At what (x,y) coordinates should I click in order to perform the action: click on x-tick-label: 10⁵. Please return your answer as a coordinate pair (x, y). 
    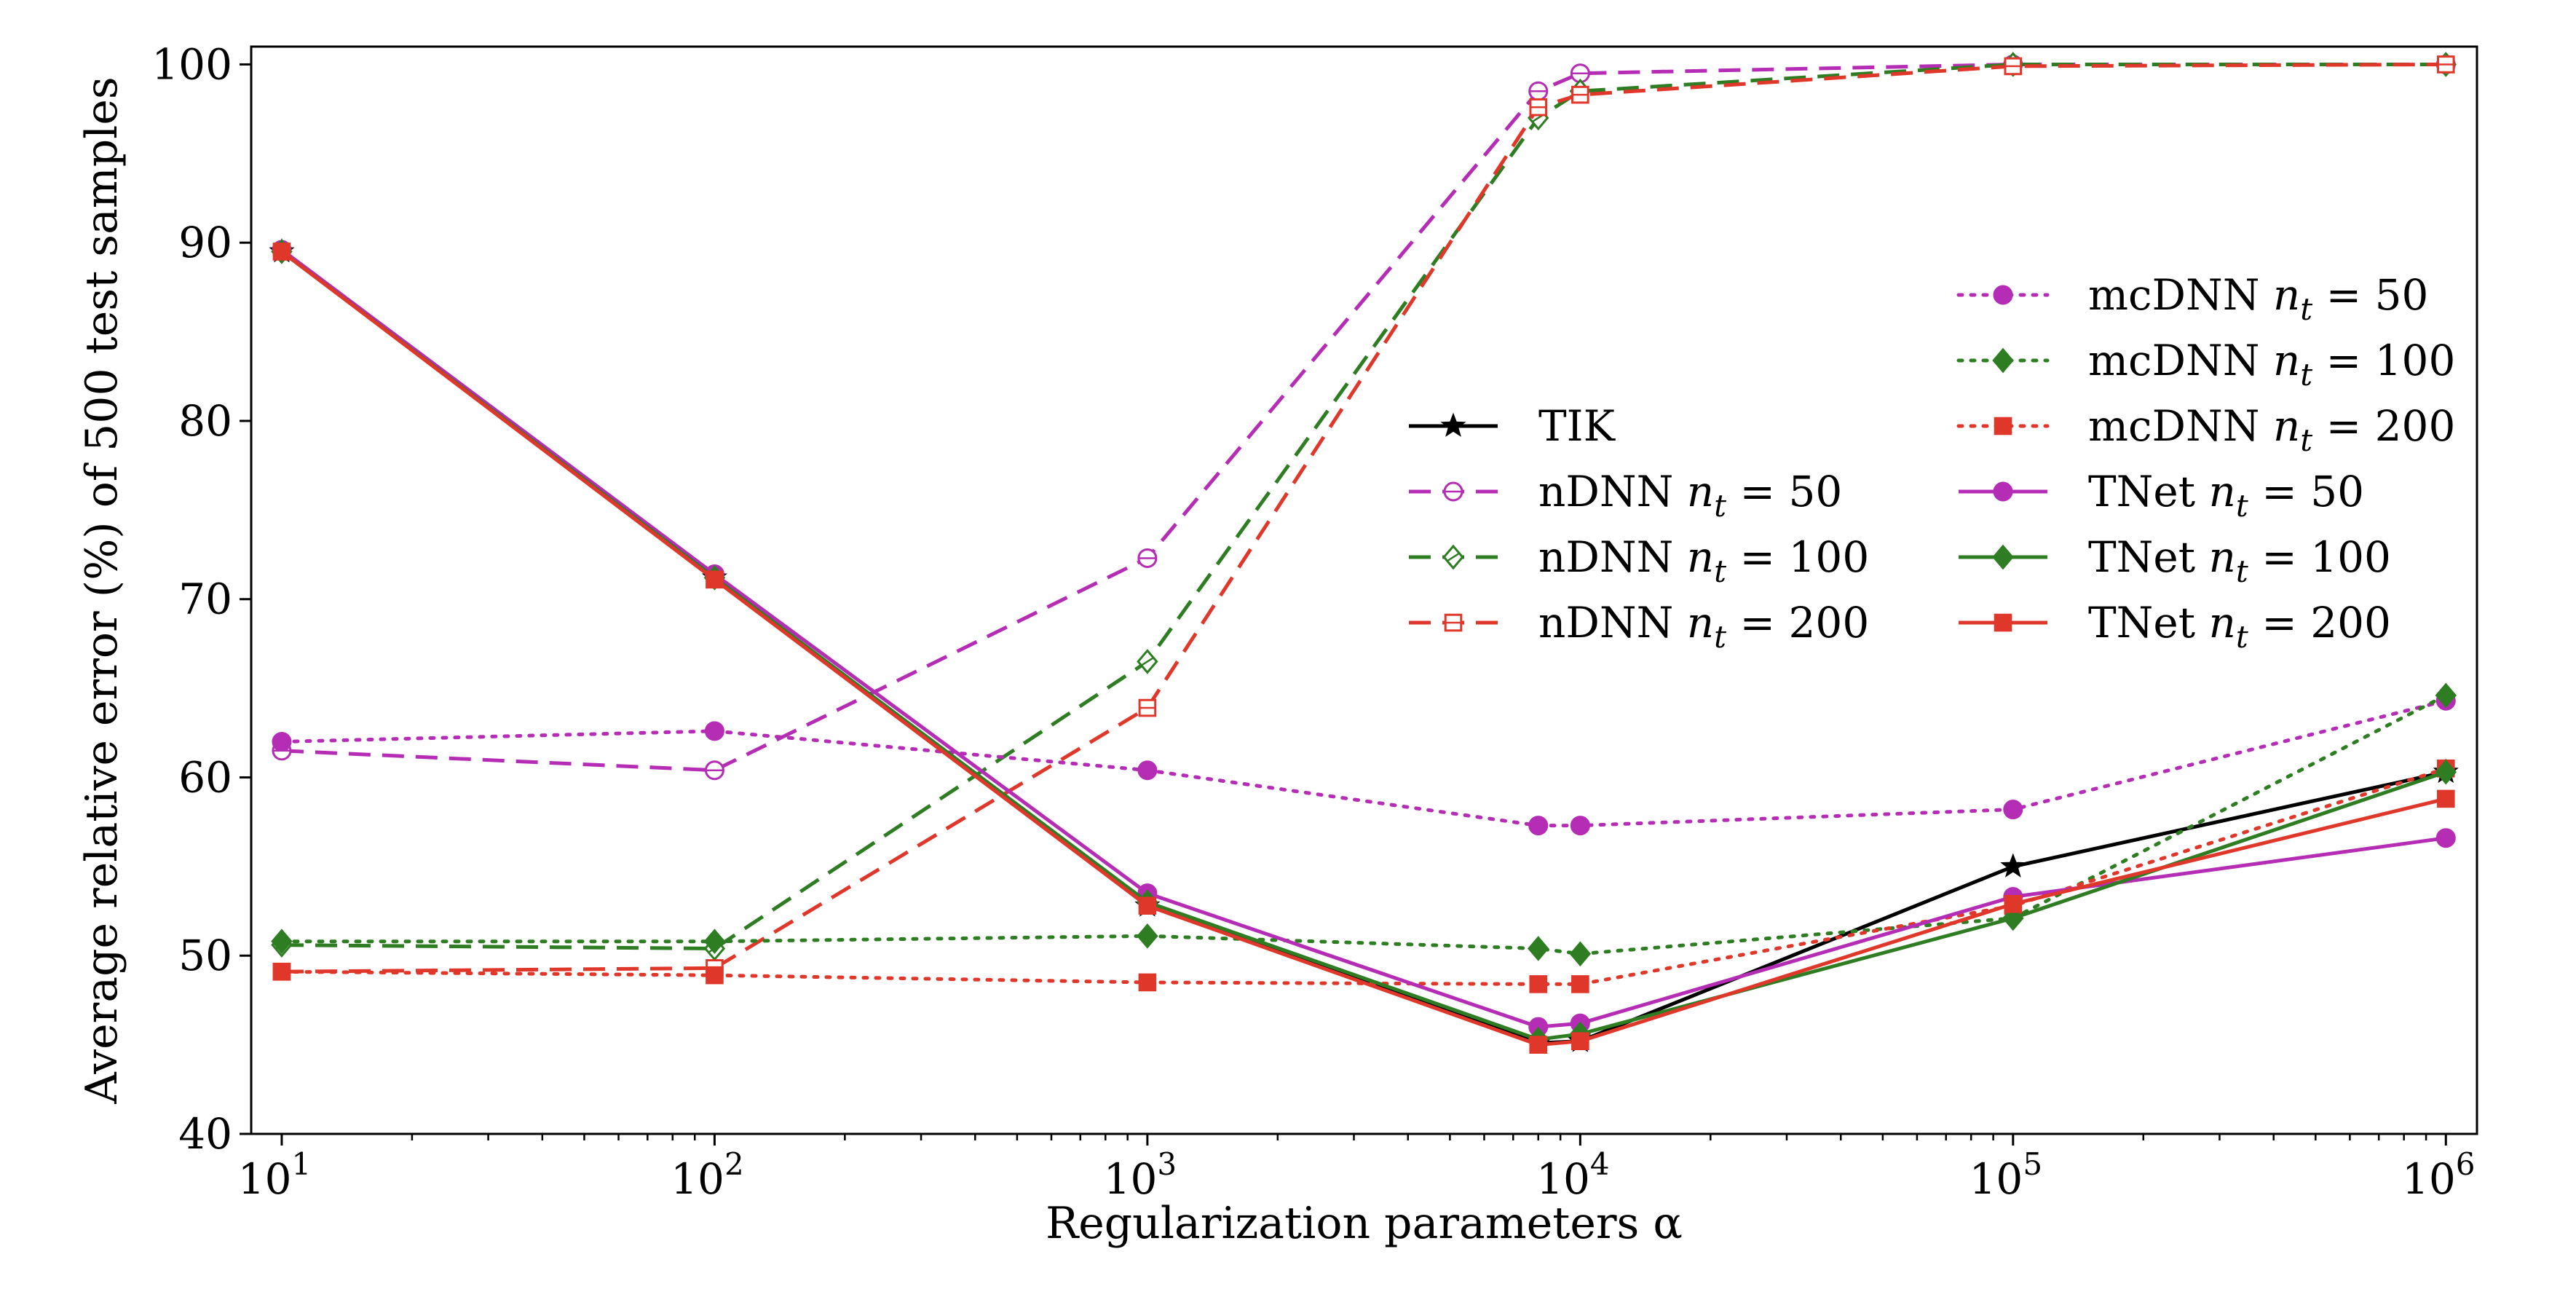
    Looking at the image, I should click on (2006, 1175).